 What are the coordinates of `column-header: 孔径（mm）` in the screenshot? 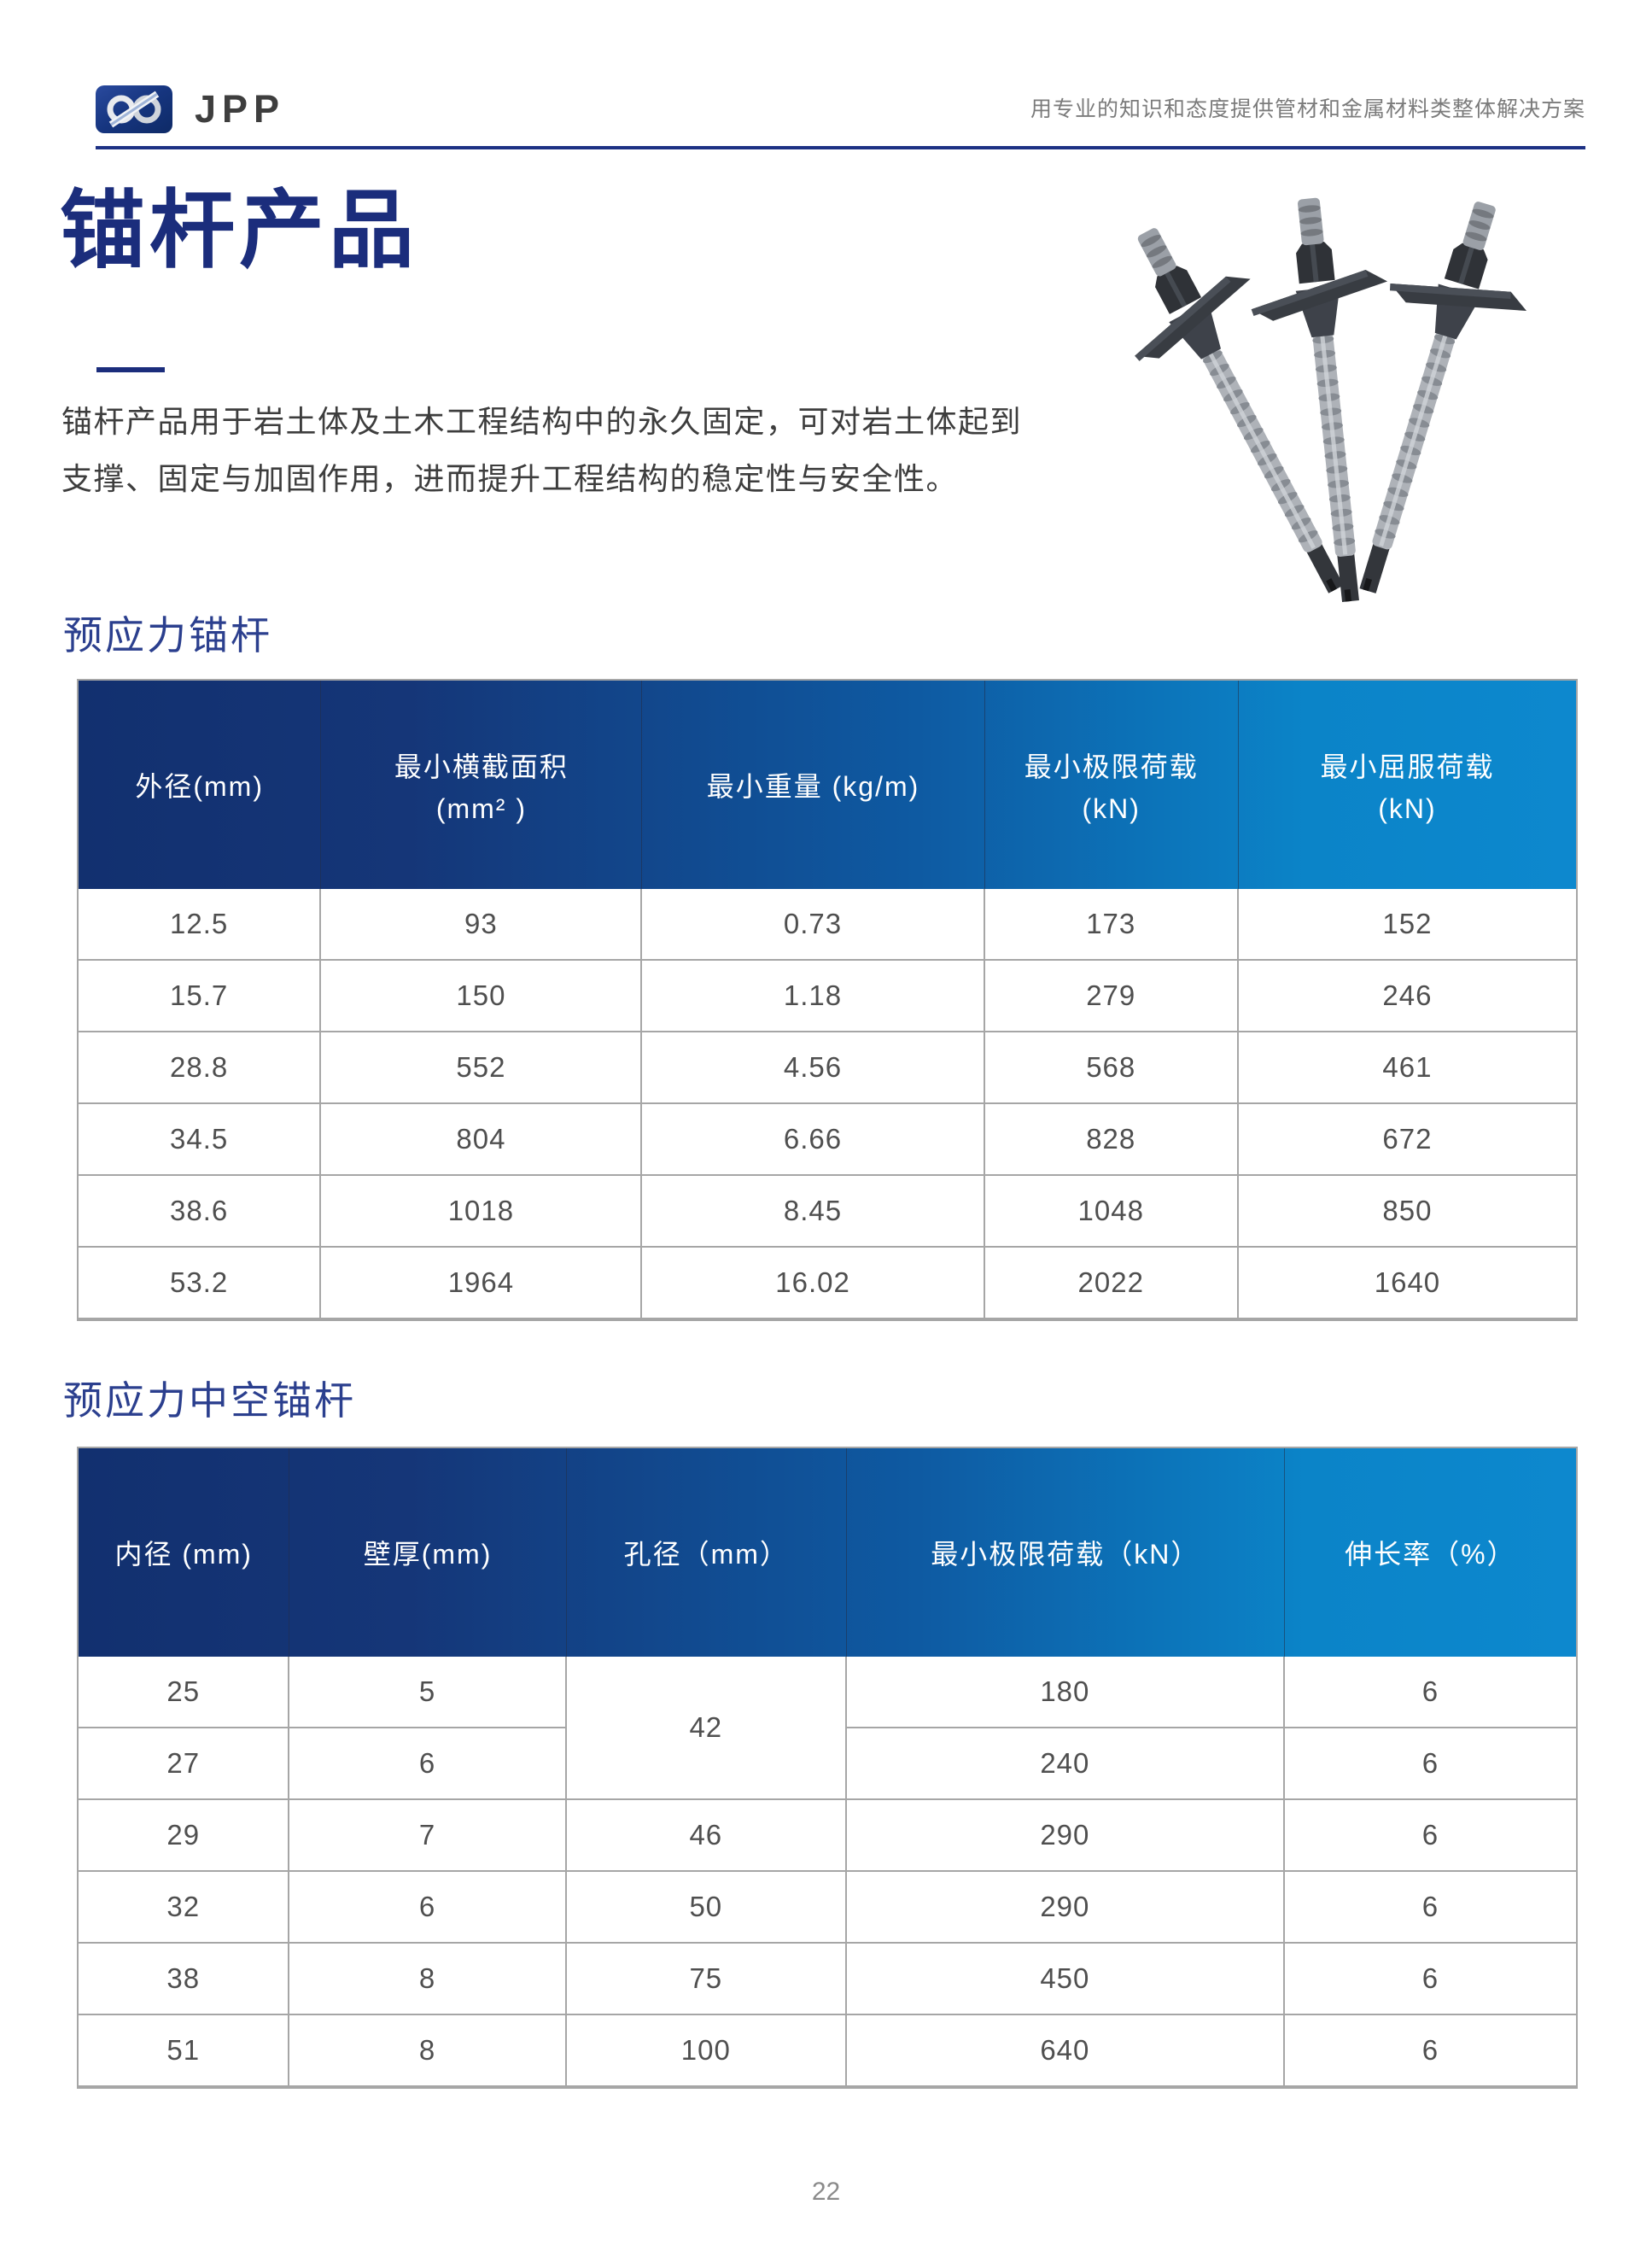 It's located at (707, 1552).